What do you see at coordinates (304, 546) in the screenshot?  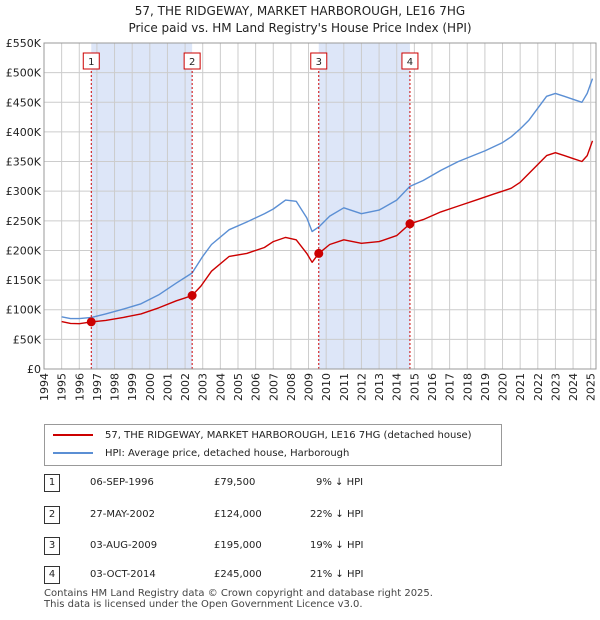 I see `table-row: 3 03-AUG-2009 £195,000 19% ↓ HPI` at bounding box center [304, 546].